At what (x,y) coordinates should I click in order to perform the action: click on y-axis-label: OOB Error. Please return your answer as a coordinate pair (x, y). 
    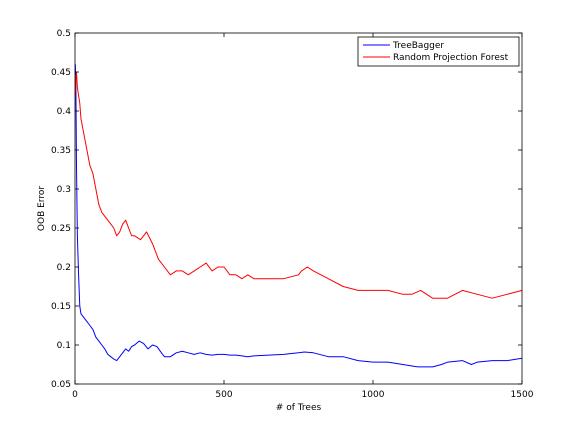
    Looking at the image, I should click on (42, 208).